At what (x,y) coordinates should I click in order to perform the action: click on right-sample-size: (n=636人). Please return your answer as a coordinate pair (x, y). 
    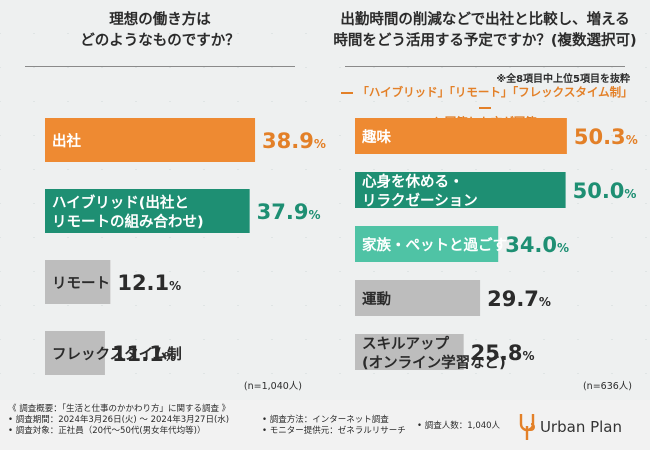
    Looking at the image, I should click on (607, 386).